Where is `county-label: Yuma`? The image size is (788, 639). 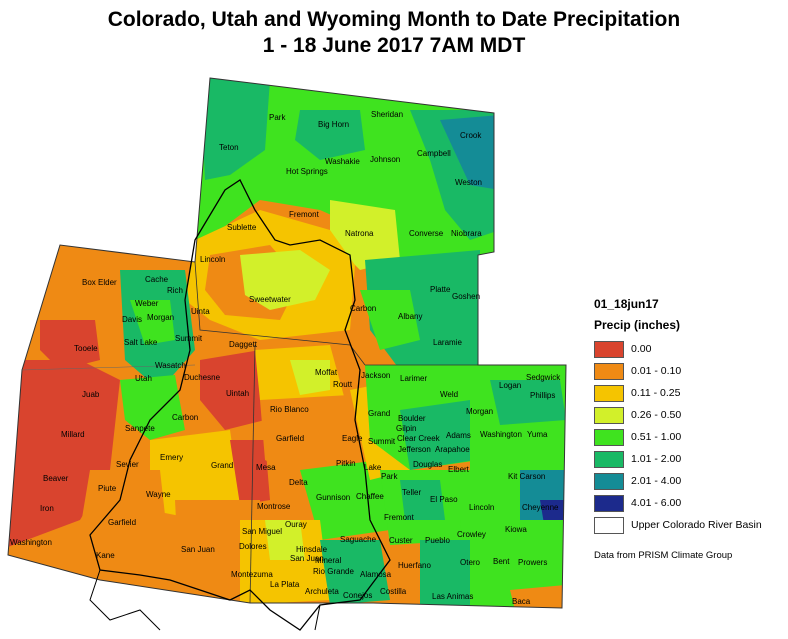 county-label: Yuma is located at coordinates (537, 434).